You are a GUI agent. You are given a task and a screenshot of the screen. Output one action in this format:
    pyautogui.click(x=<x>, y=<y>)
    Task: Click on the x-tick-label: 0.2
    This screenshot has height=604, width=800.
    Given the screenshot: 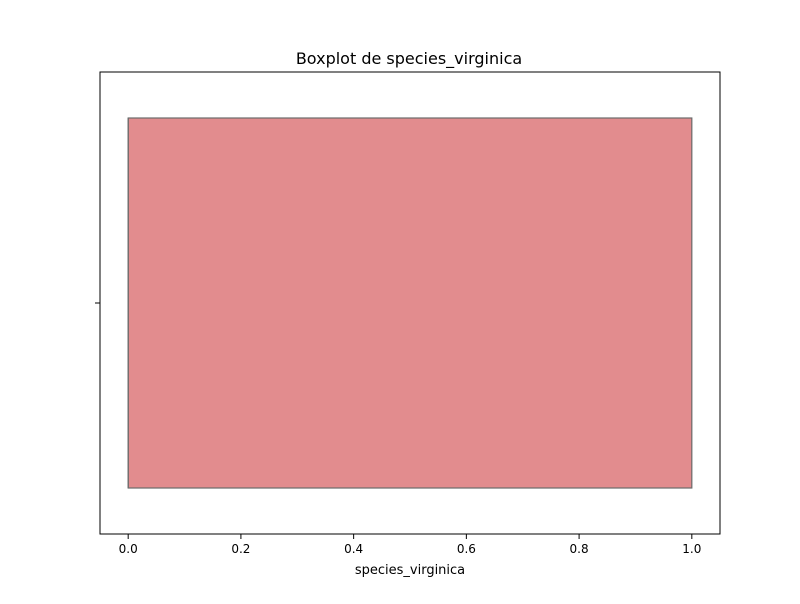 What is the action you would take?
    pyautogui.click(x=240, y=549)
    